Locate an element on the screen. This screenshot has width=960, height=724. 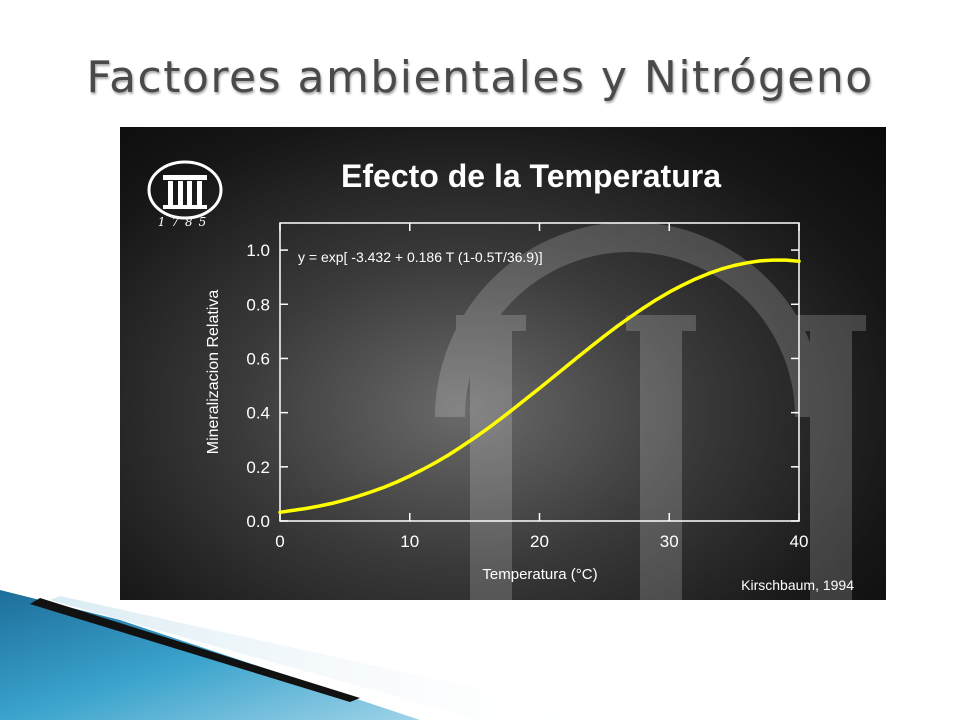
x-tick-label: 0 is located at coordinates (279, 541).